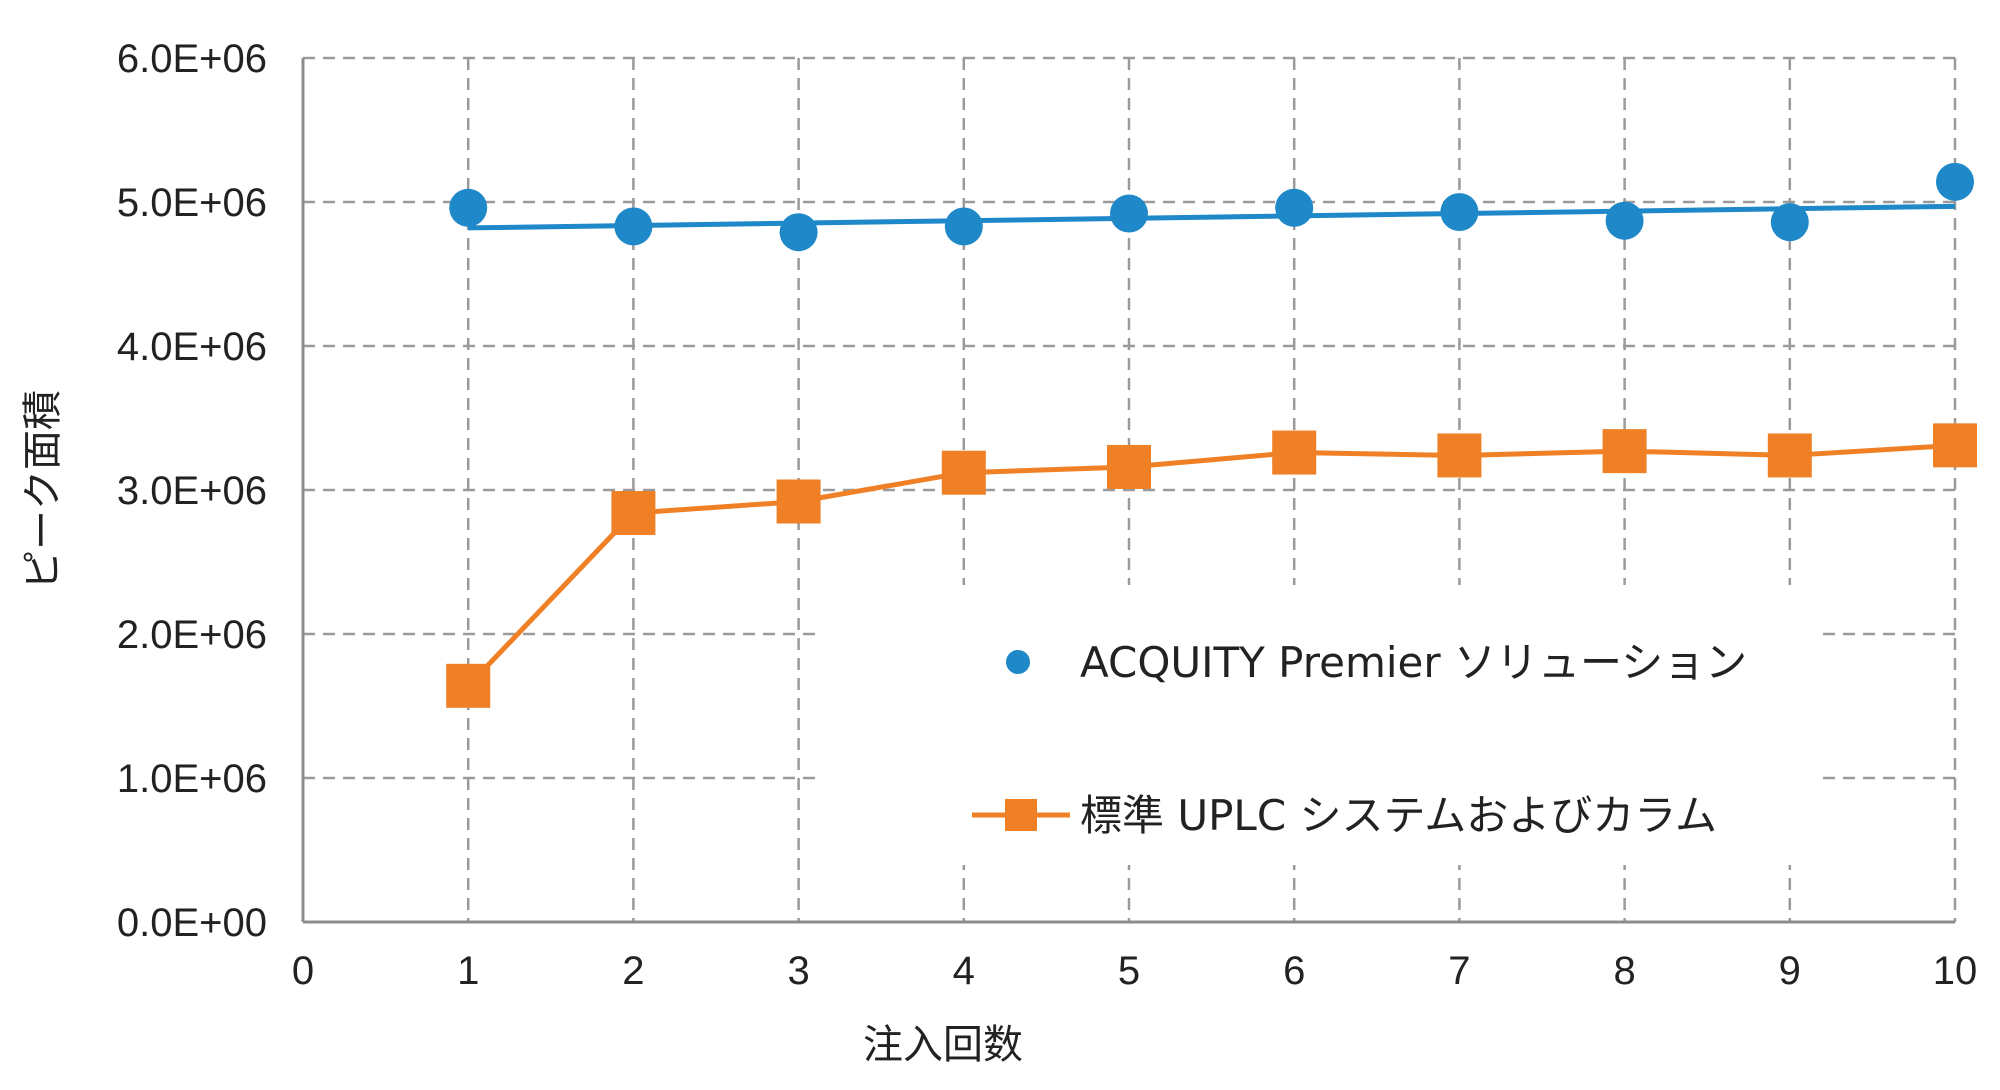  Describe the element at coordinates (1955, 971) in the screenshot. I see `x-tick-label: 10` at that location.